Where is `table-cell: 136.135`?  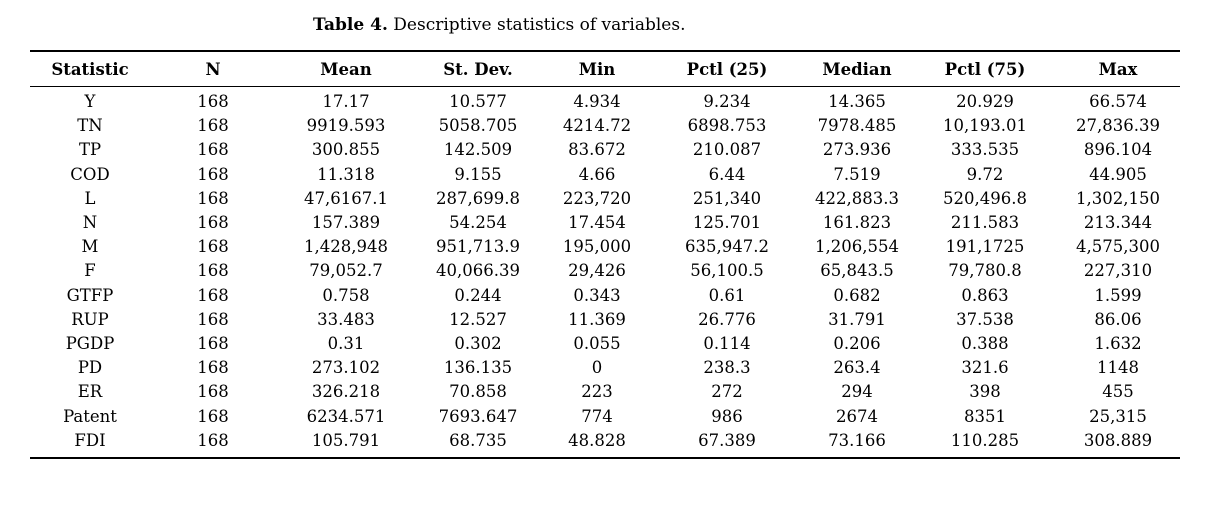
table-cell: 136.135 is located at coordinates (478, 368).